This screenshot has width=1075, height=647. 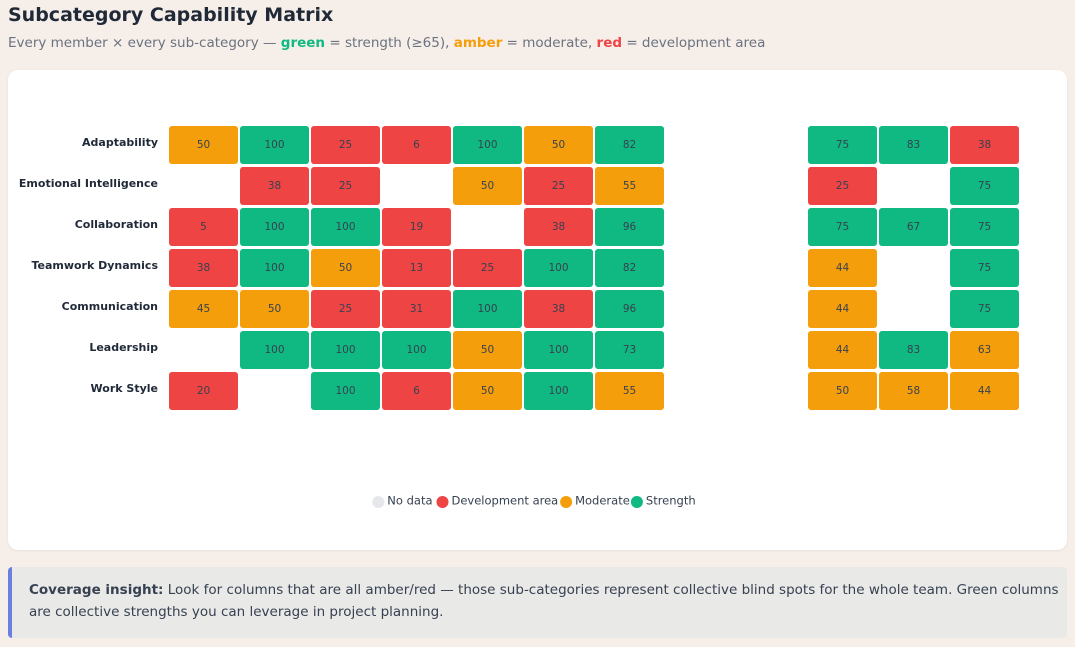 I want to click on cell-label: 13, so click(x=416, y=268).